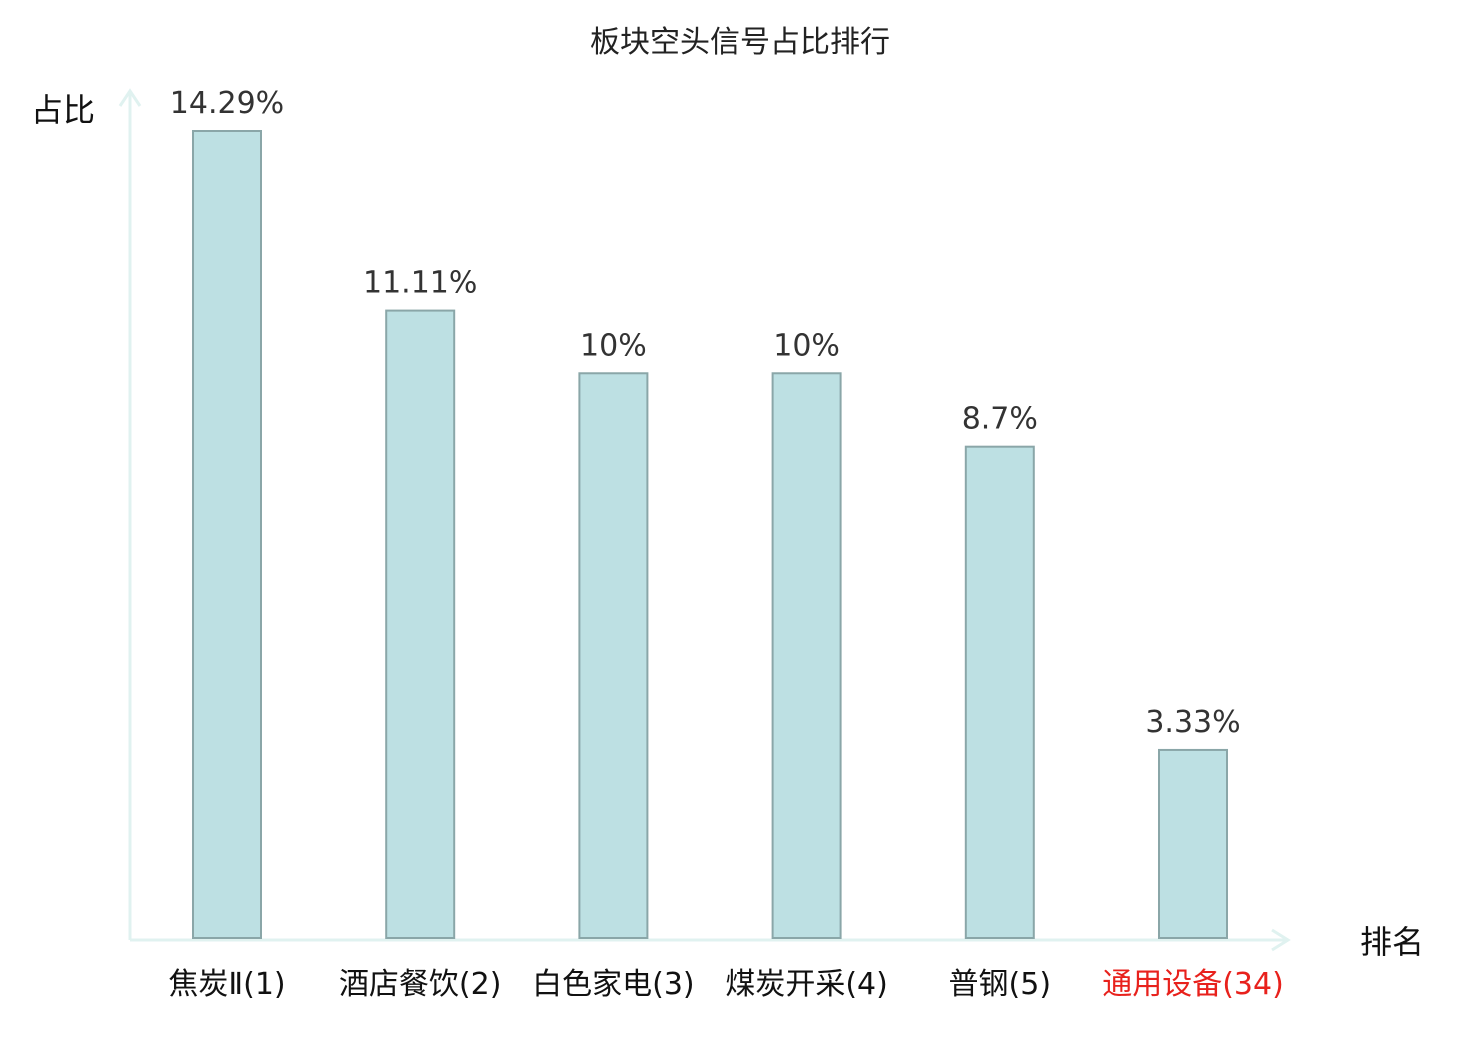  I want to click on category-label-5: 普钢(5), so click(1000, 984).